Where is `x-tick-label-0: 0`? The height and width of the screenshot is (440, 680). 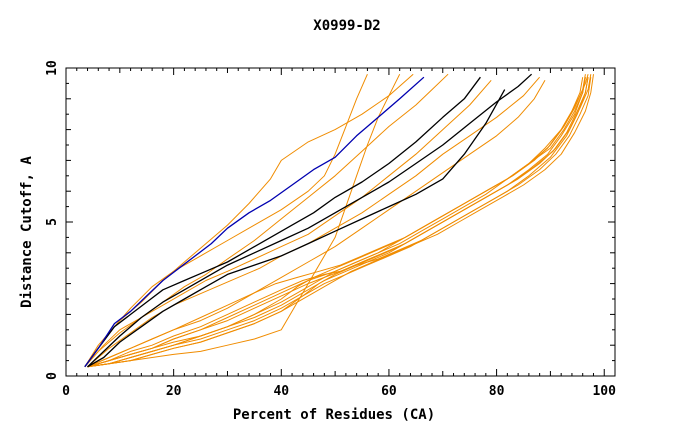
x-tick-label-0: 0 is located at coordinates (66, 391).